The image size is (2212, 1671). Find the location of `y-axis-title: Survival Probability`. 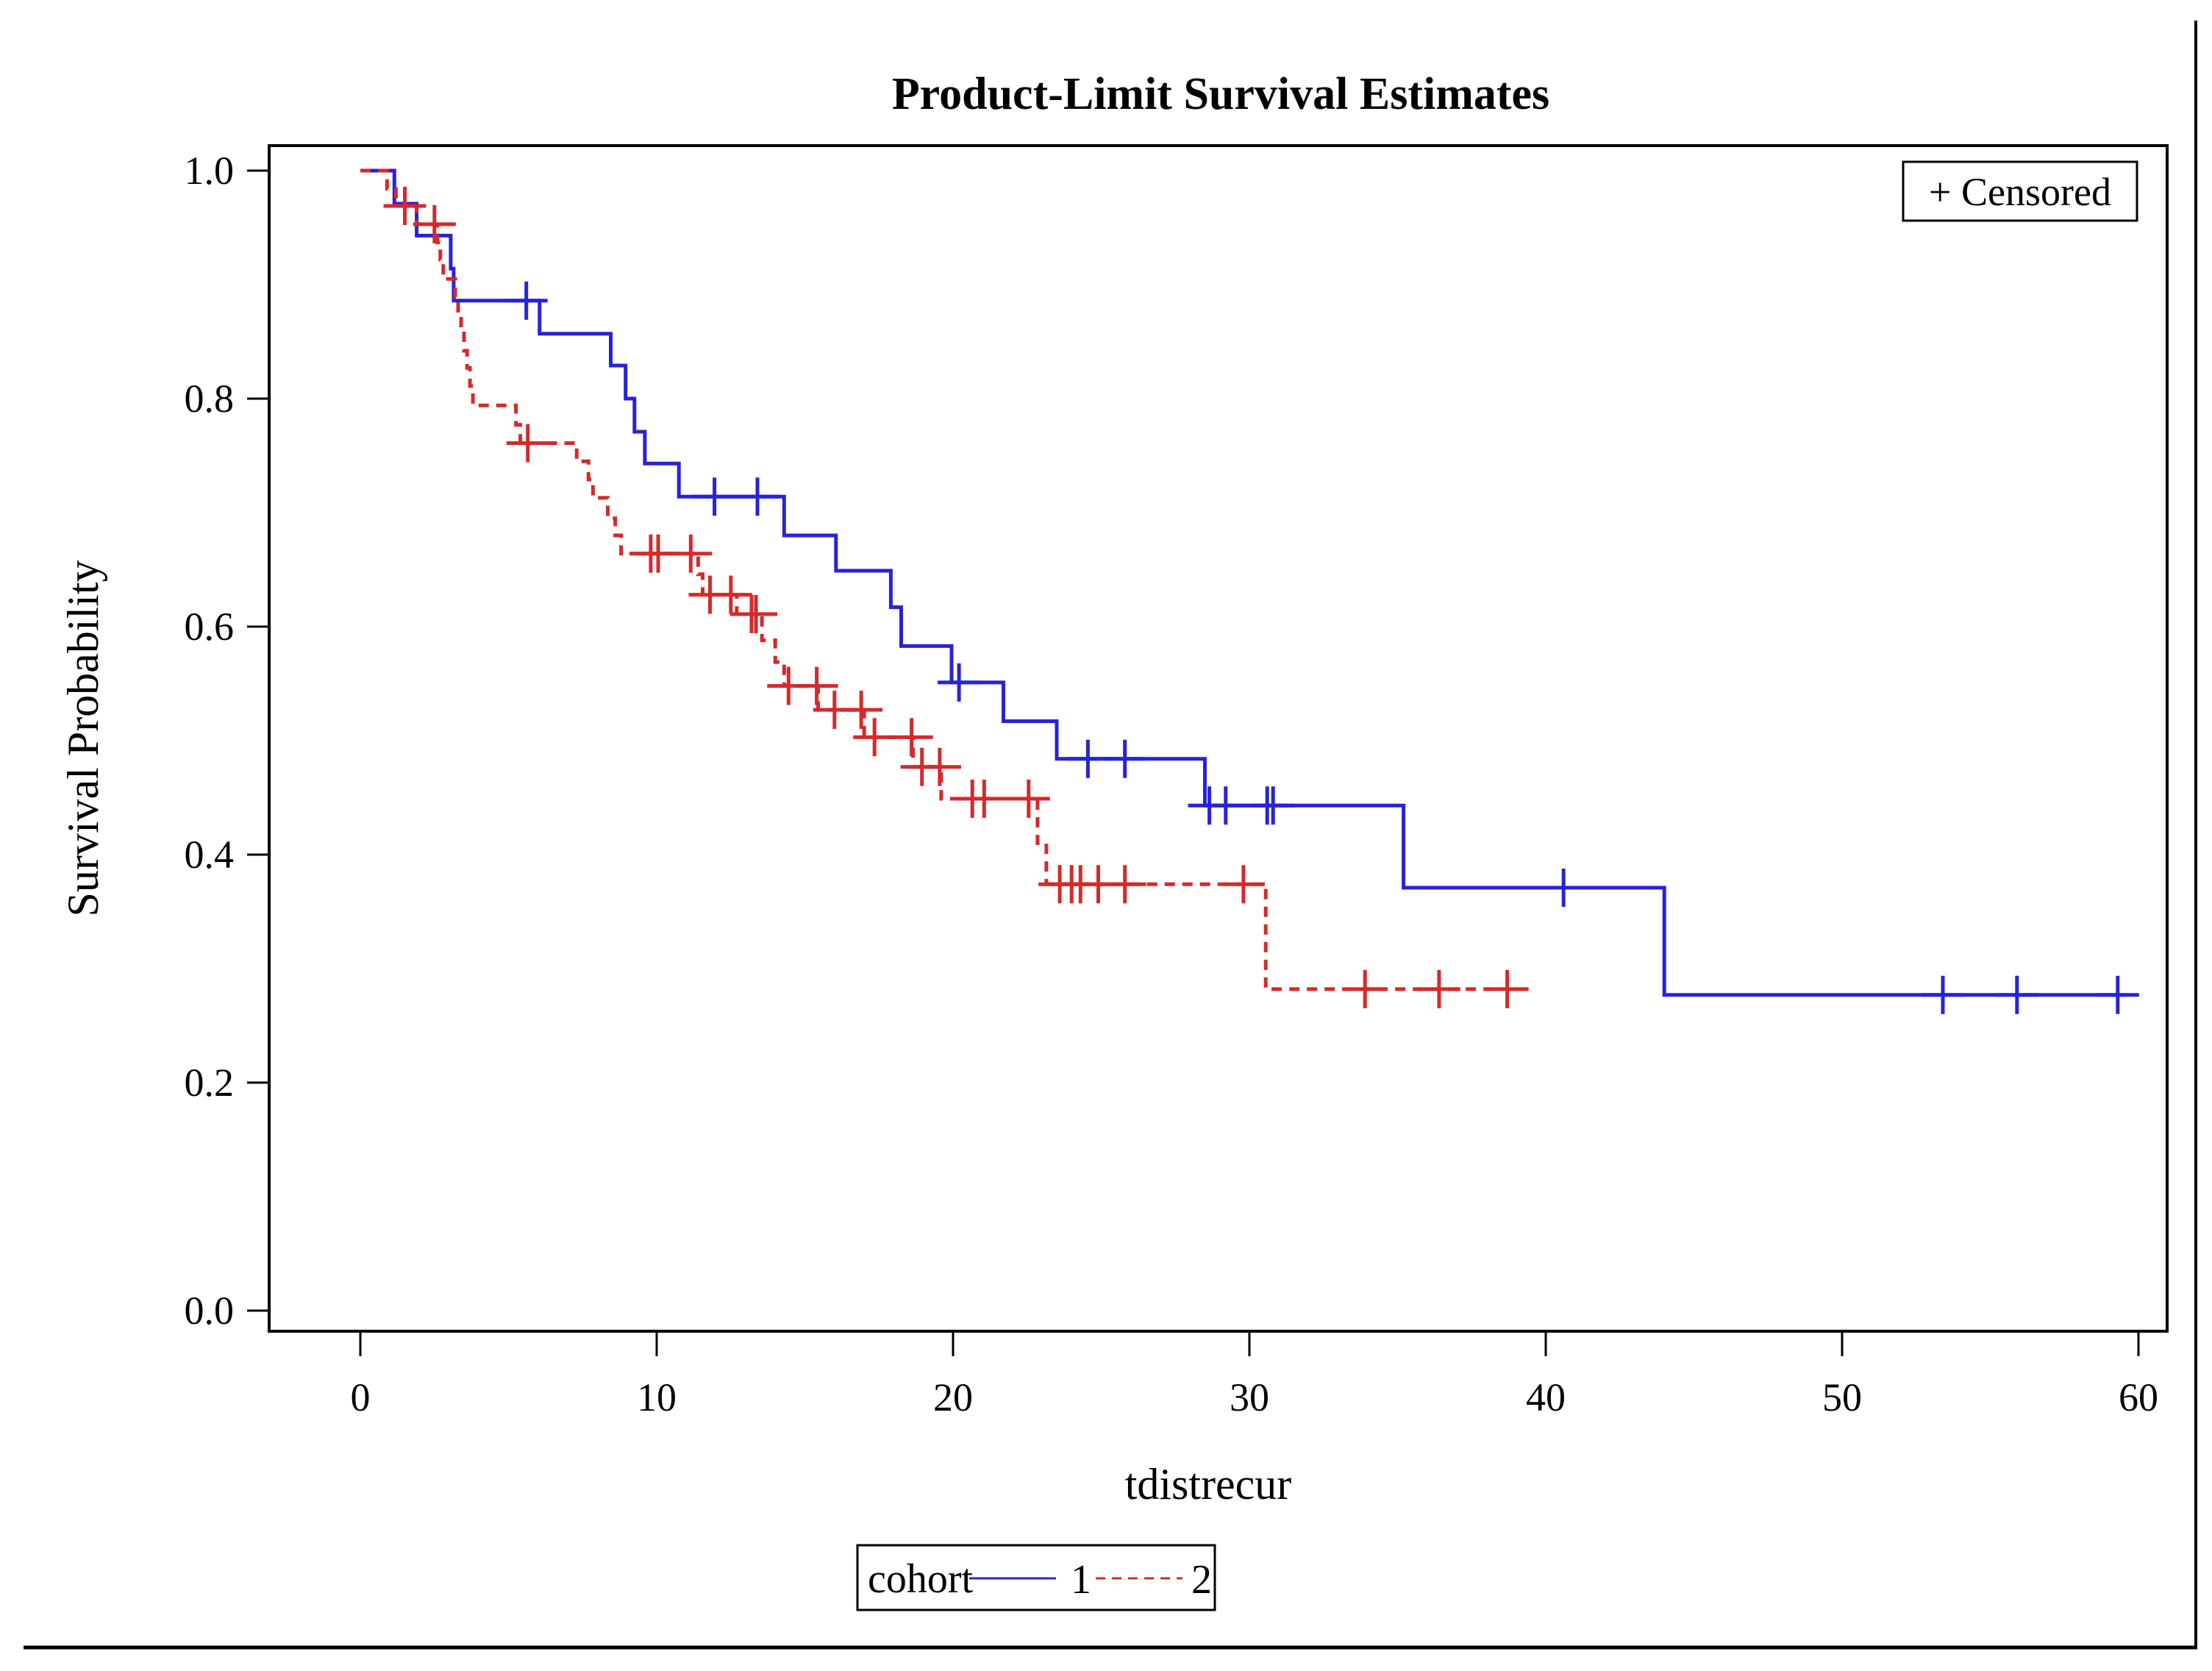

y-axis-title: Survival Probability is located at coordinates (83, 738).